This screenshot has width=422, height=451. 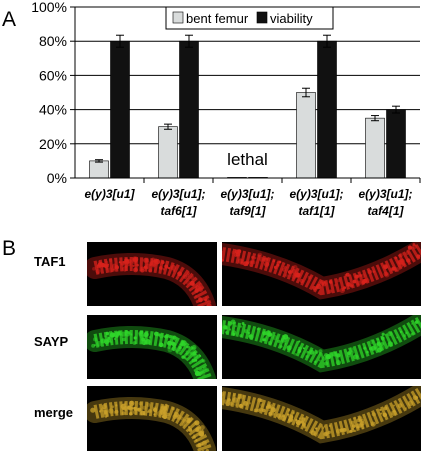 I want to click on merge-image-right, so click(x=321, y=418).